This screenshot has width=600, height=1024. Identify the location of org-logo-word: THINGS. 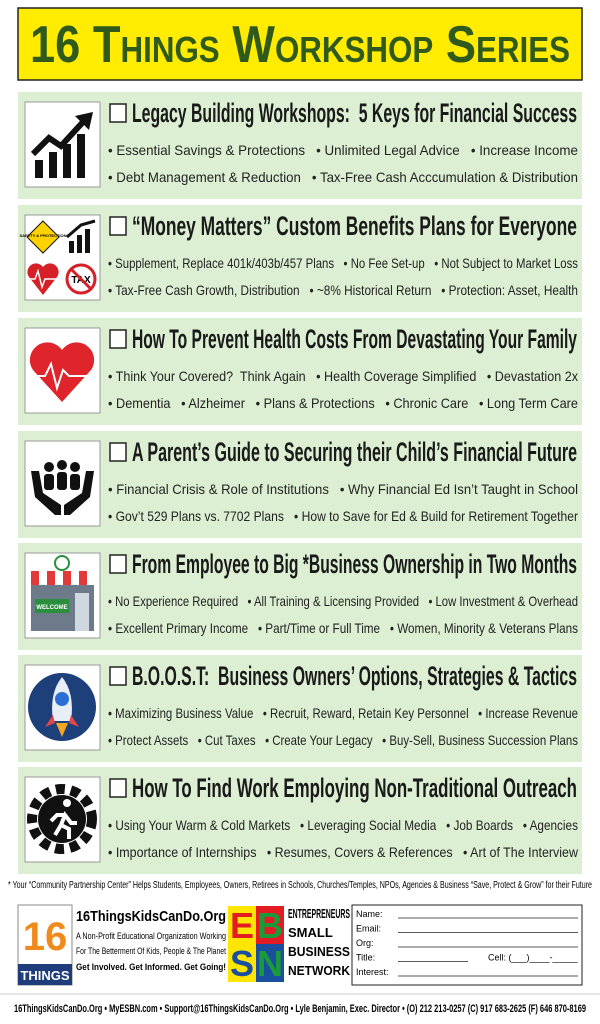
(44, 975).